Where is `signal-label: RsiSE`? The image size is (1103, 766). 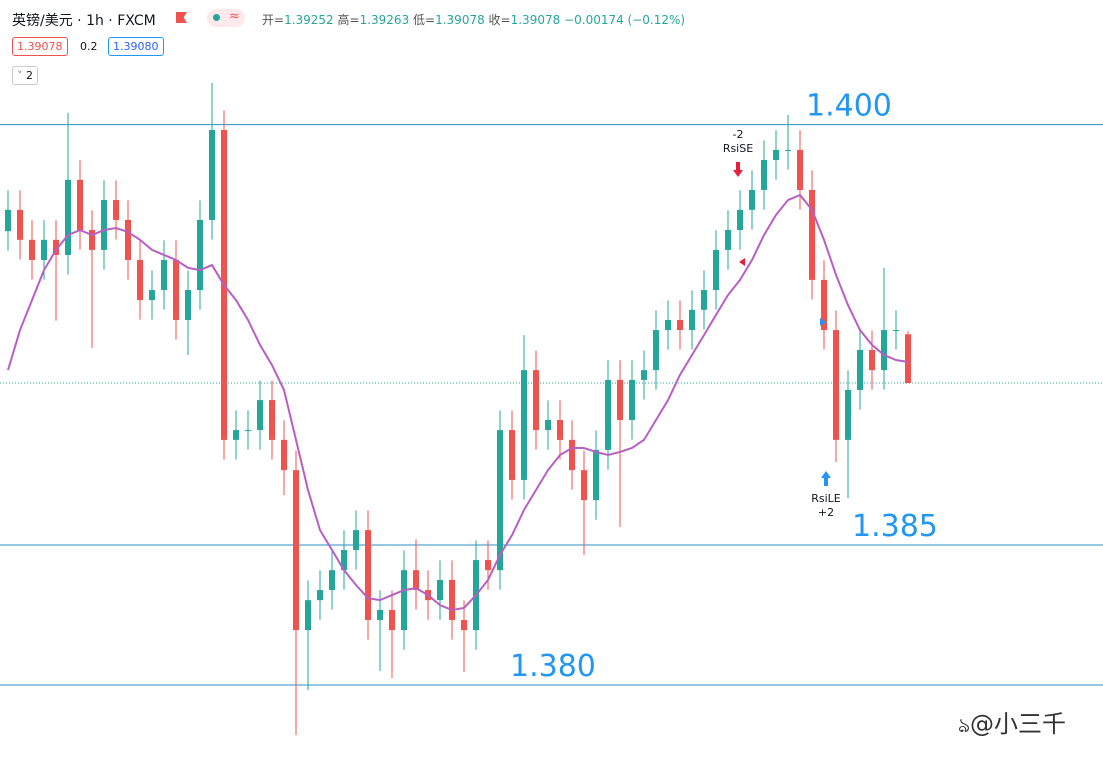 signal-label: RsiSE is located at coordinates (738, 148).